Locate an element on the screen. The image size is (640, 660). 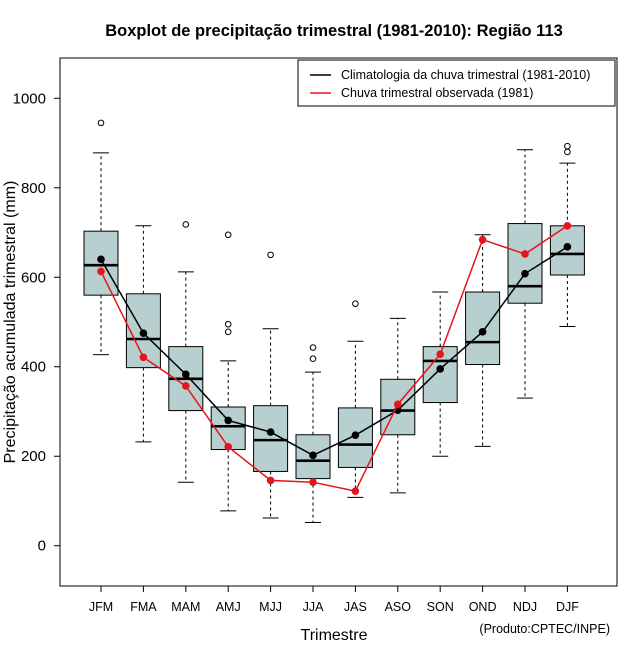
y-tick-label: 200 is located at coordinates (33, 456).